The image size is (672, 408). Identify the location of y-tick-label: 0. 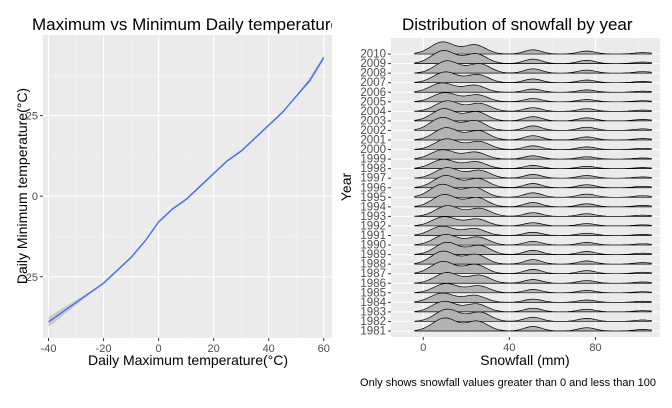
(35, 197).